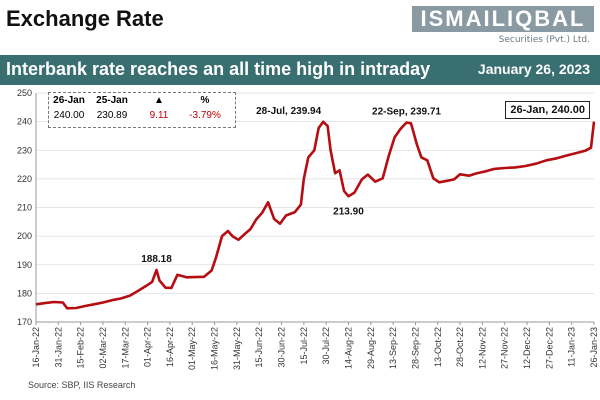 This screenshot has width=600, height=400. What do you see at coordinates (282, 347) in the screenshot?
I see `x-tick-label: 30-Jun-22` at bounding box center [282, 347].